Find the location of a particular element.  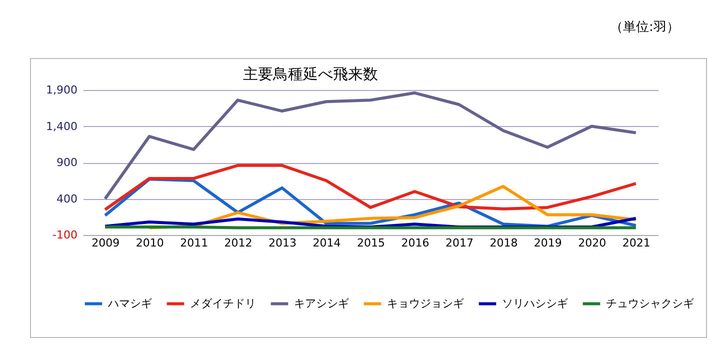

y-tick-label: 1,400 is located at coordinates (62, 126).